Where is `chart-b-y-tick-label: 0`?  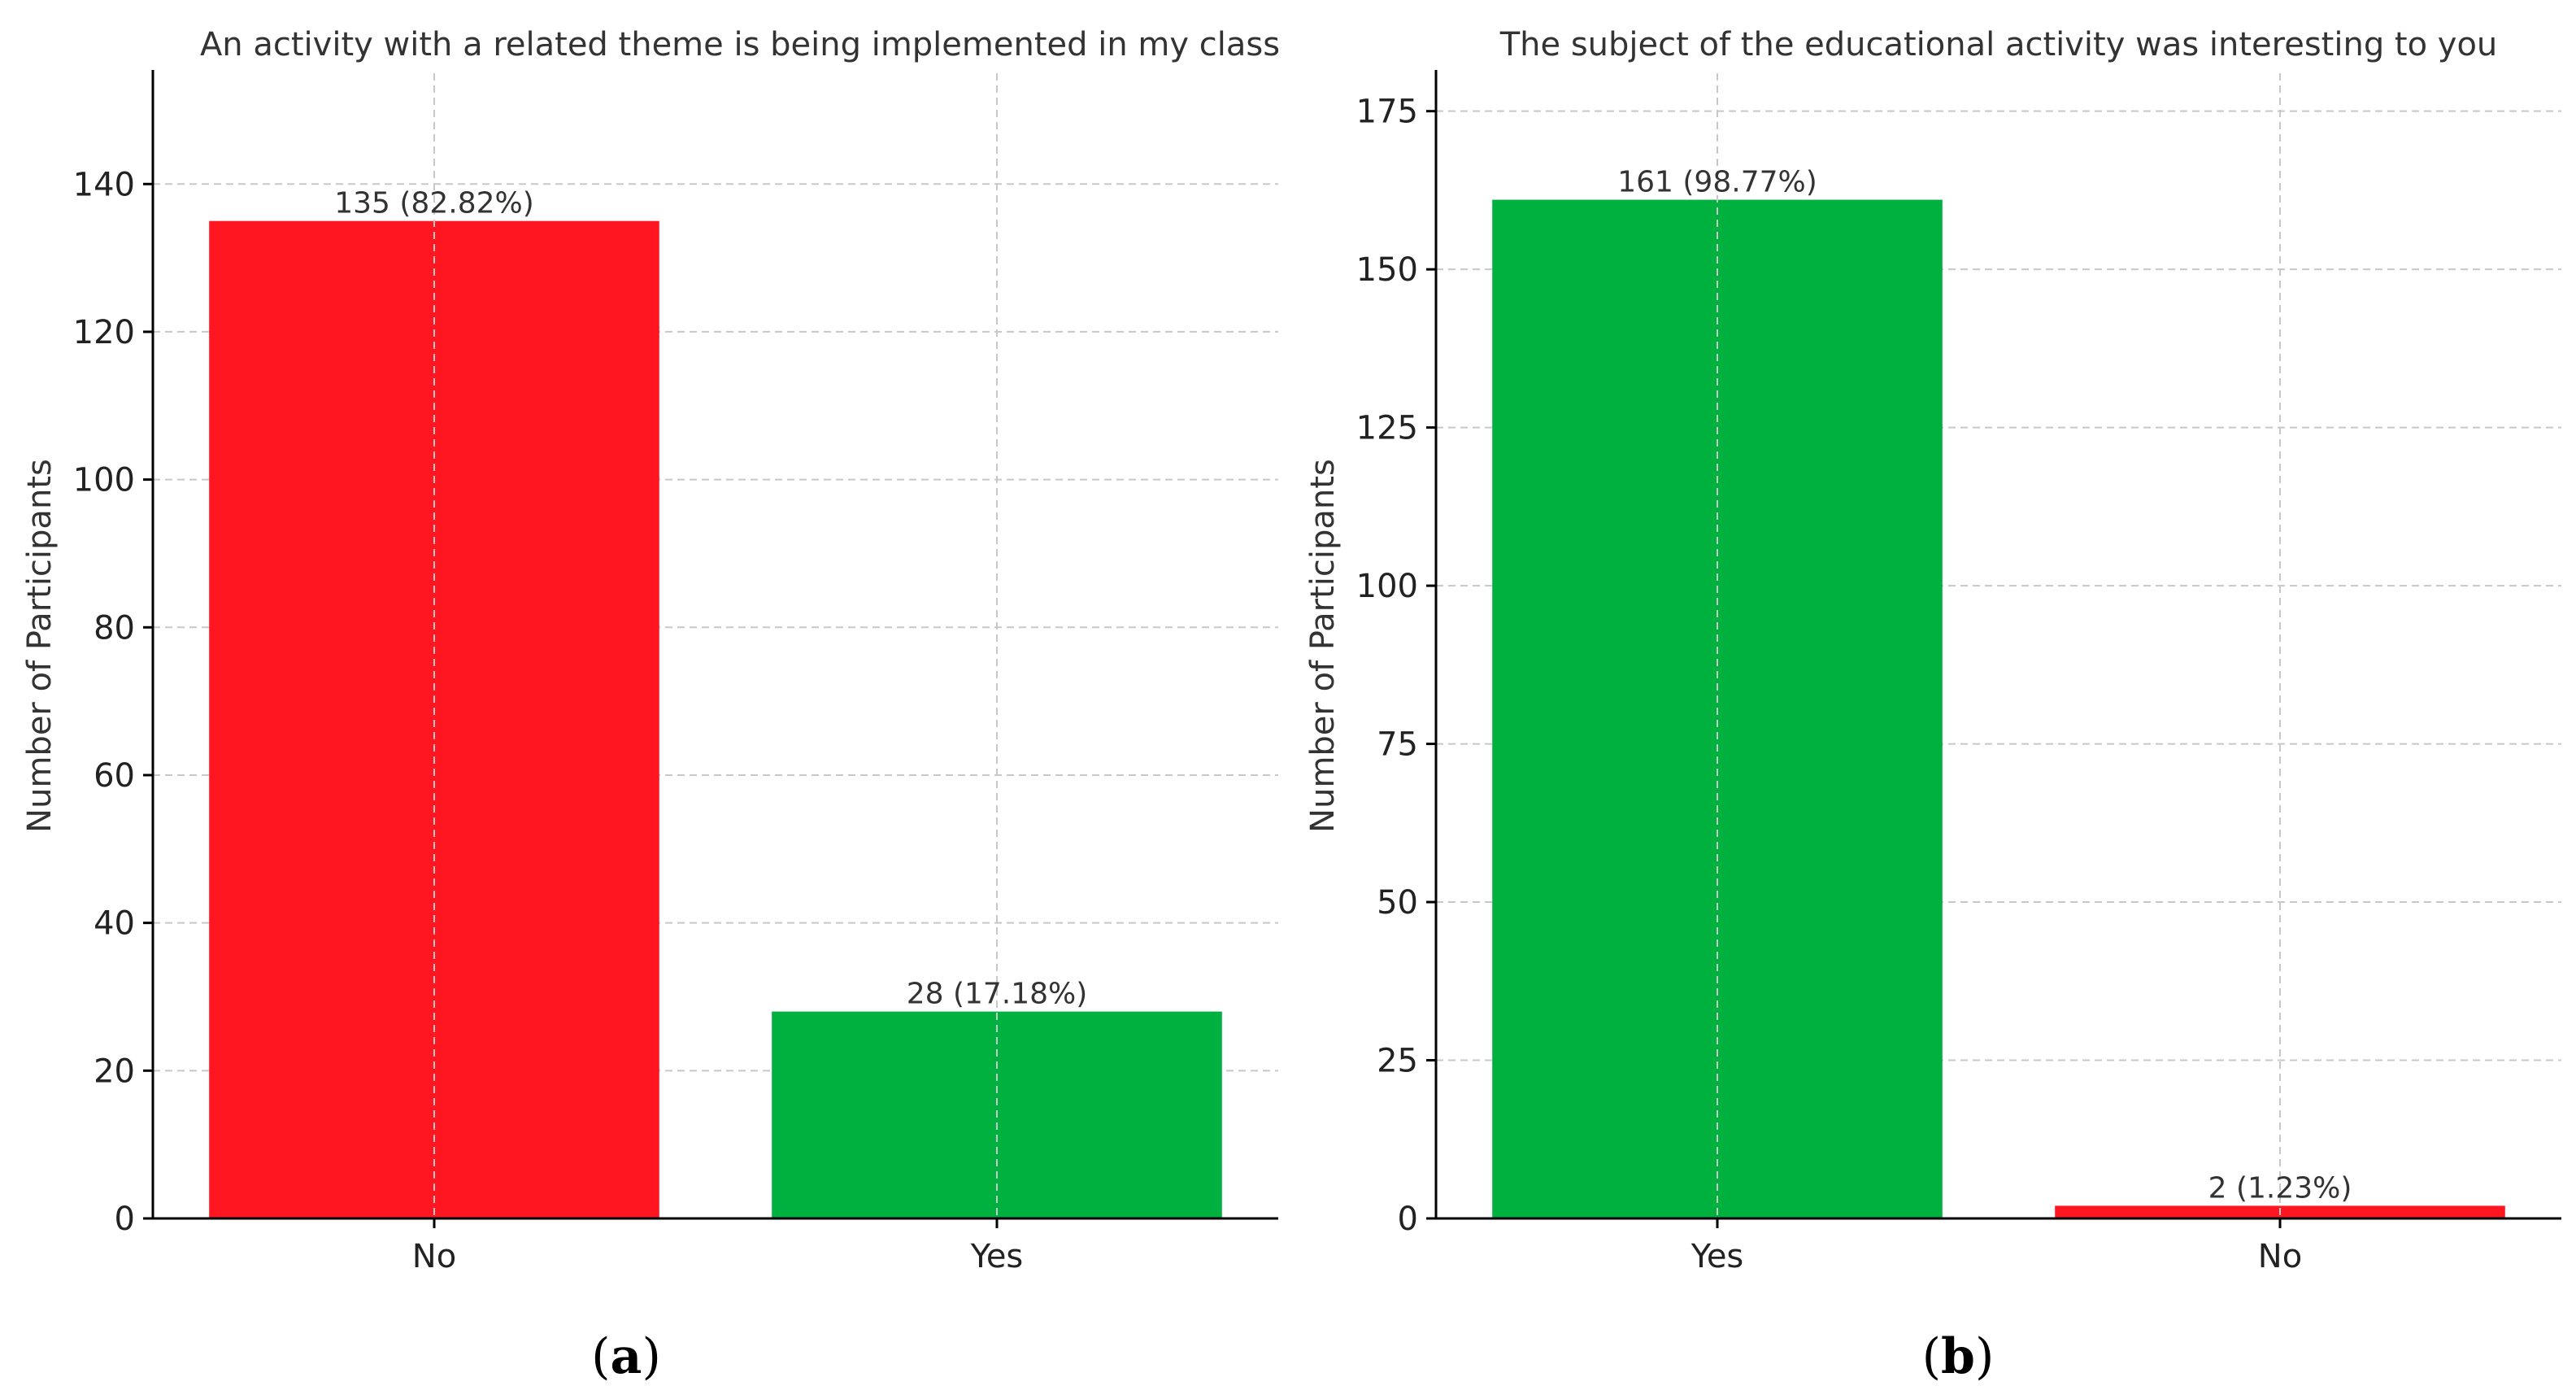
chart-b-y-tick-label: 0 is located at coordinates (1408, 1220).